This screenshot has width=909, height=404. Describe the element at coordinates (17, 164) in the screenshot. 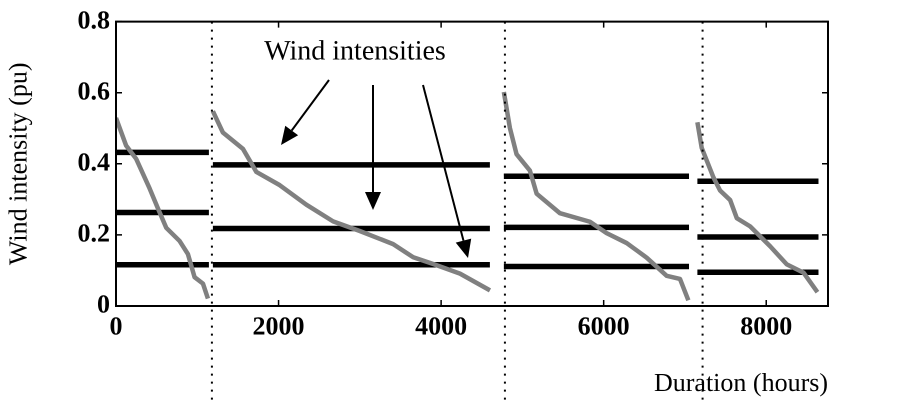

I see `y-axis-title: Wind intensity (pu)` at that location.